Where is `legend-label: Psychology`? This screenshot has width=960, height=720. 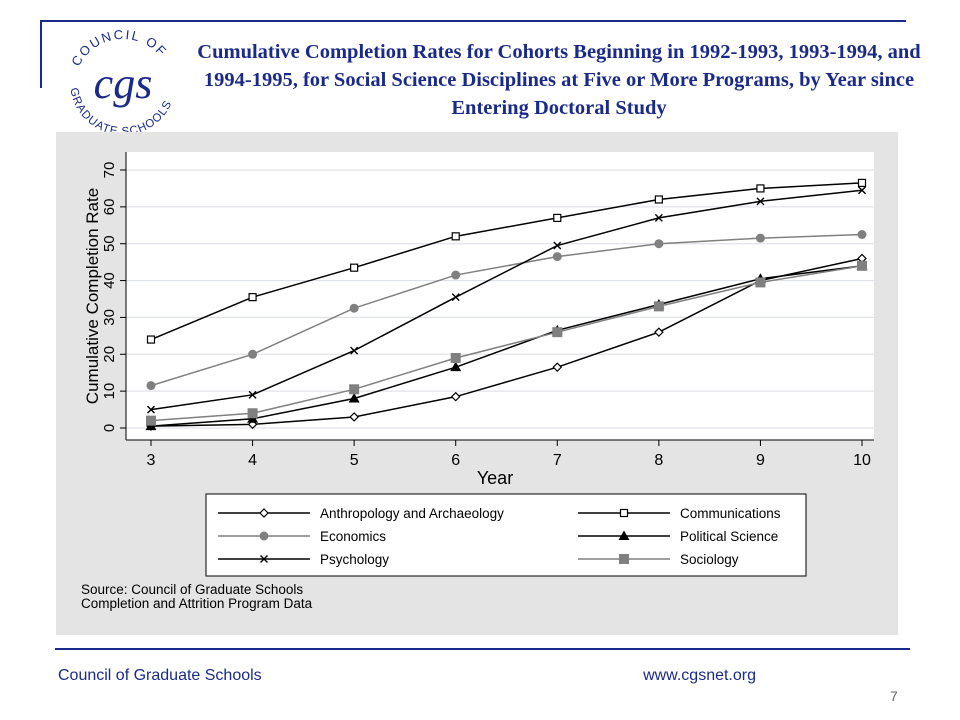 legend-label: Psychology is located at coordinates (354, 559).